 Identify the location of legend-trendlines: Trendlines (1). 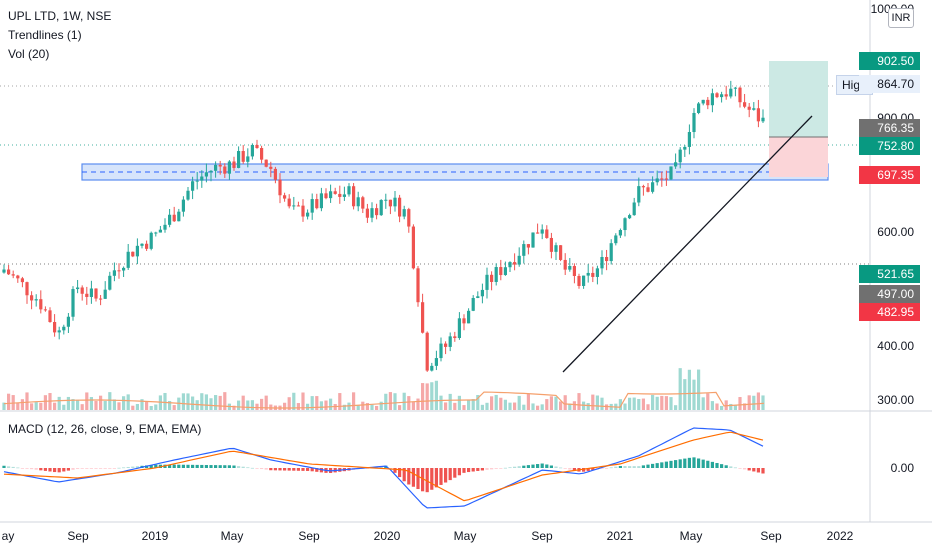
(45, 35).